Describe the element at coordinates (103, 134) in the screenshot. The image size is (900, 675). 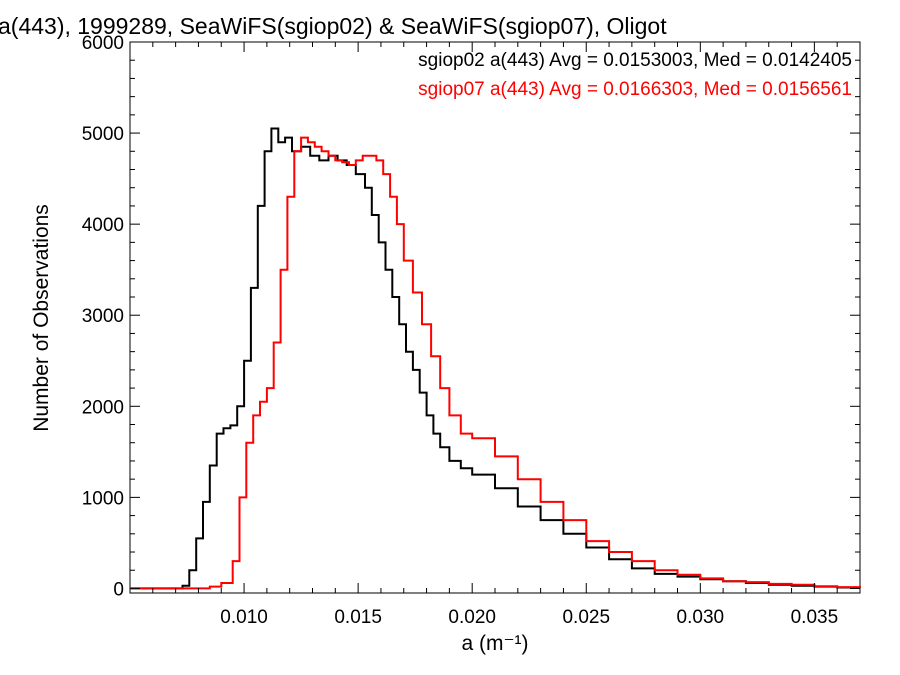
I see `y-tick-label: 5000` at that location.